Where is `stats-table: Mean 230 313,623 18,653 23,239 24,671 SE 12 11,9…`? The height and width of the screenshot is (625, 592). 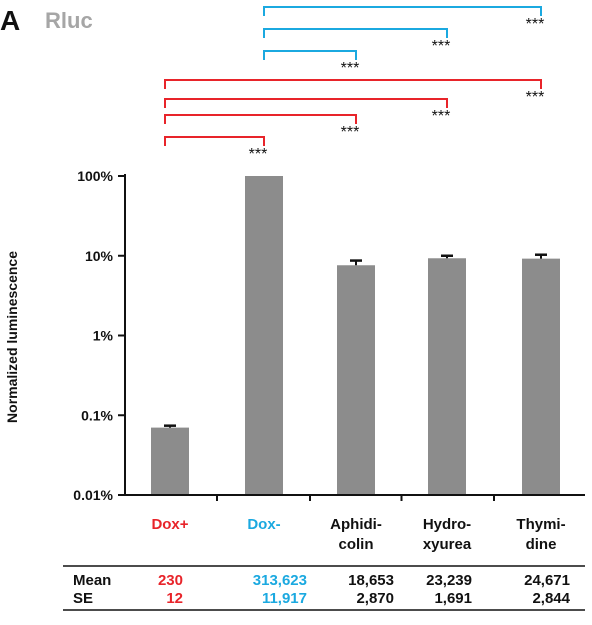
stats-table: Mean 230 313,623 18,653 23,239 24,671 SE 12 11,9… is located at coordinates (324, 588).